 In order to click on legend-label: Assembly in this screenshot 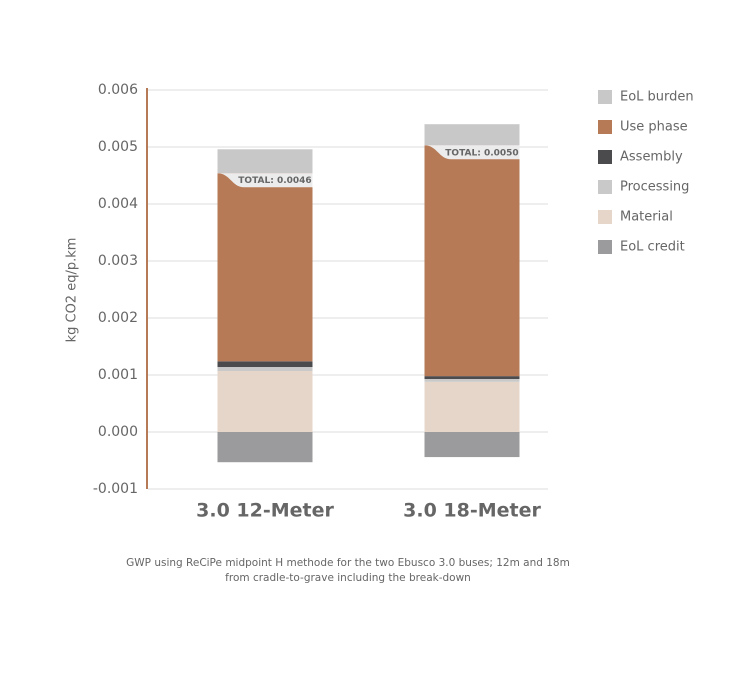, I will do `click(651, 157)`.